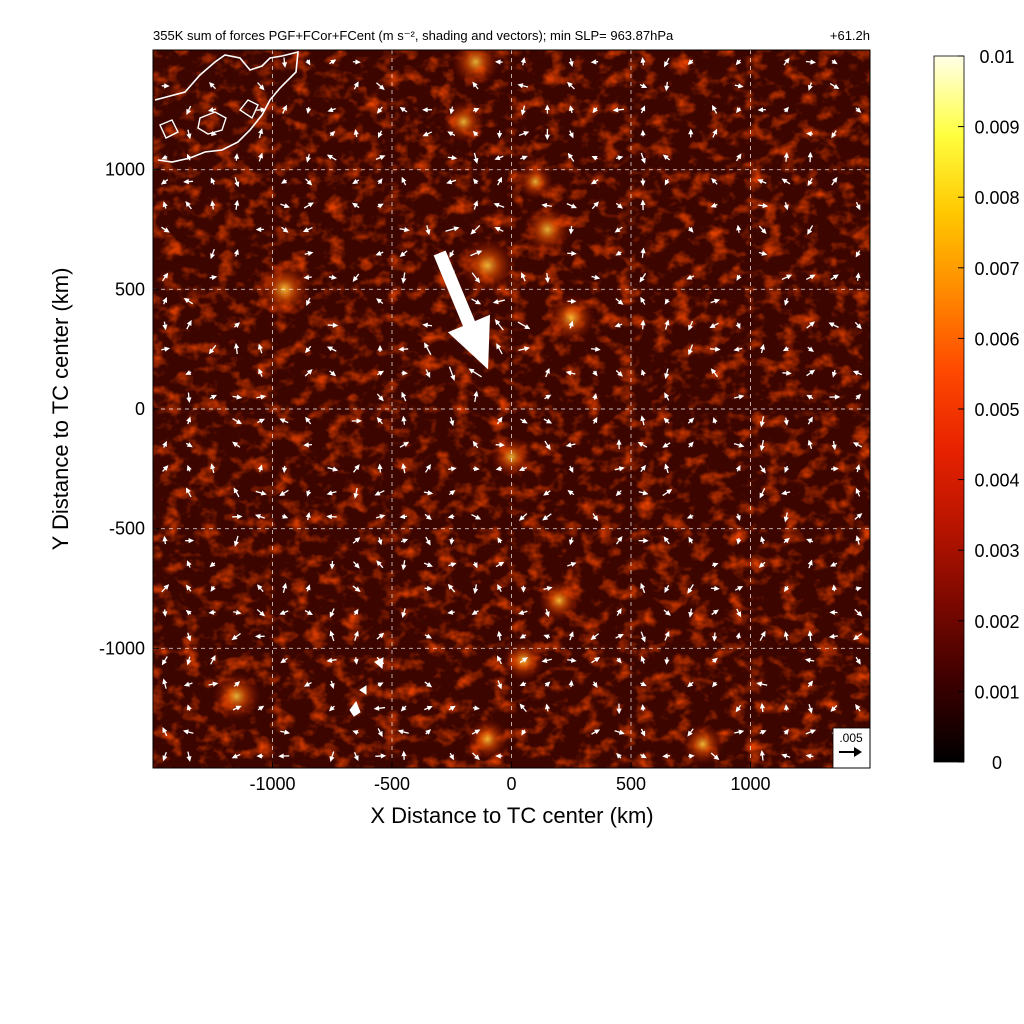 This screenshot has width=1024, height=1024. Describe the element at coordinates (122, 648) in the screenshot. I see `y-tick-label: -1000` at that location.